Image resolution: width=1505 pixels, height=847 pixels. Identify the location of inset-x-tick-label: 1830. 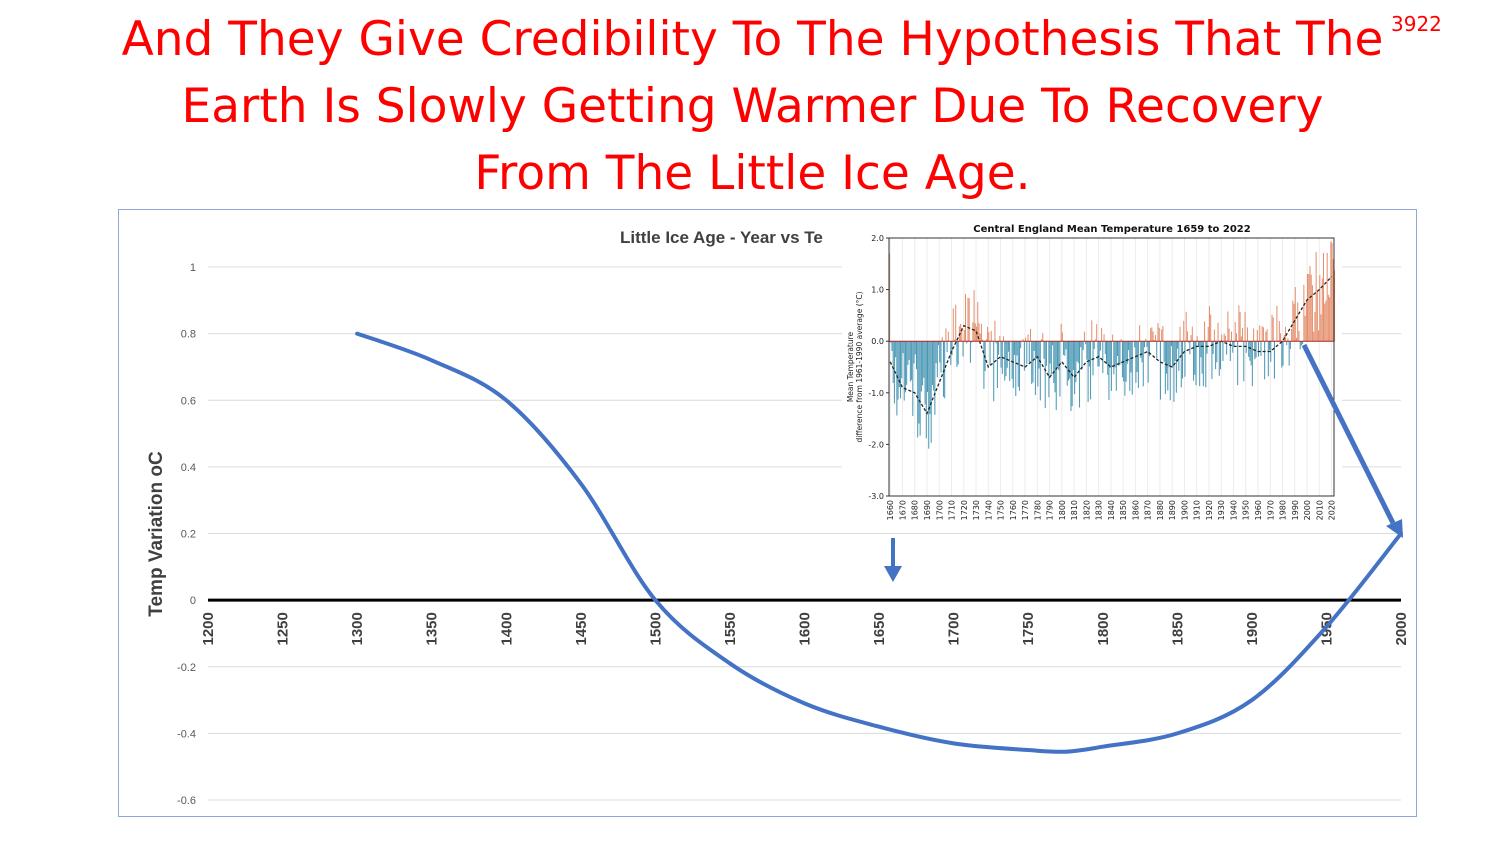
(1099, 510).